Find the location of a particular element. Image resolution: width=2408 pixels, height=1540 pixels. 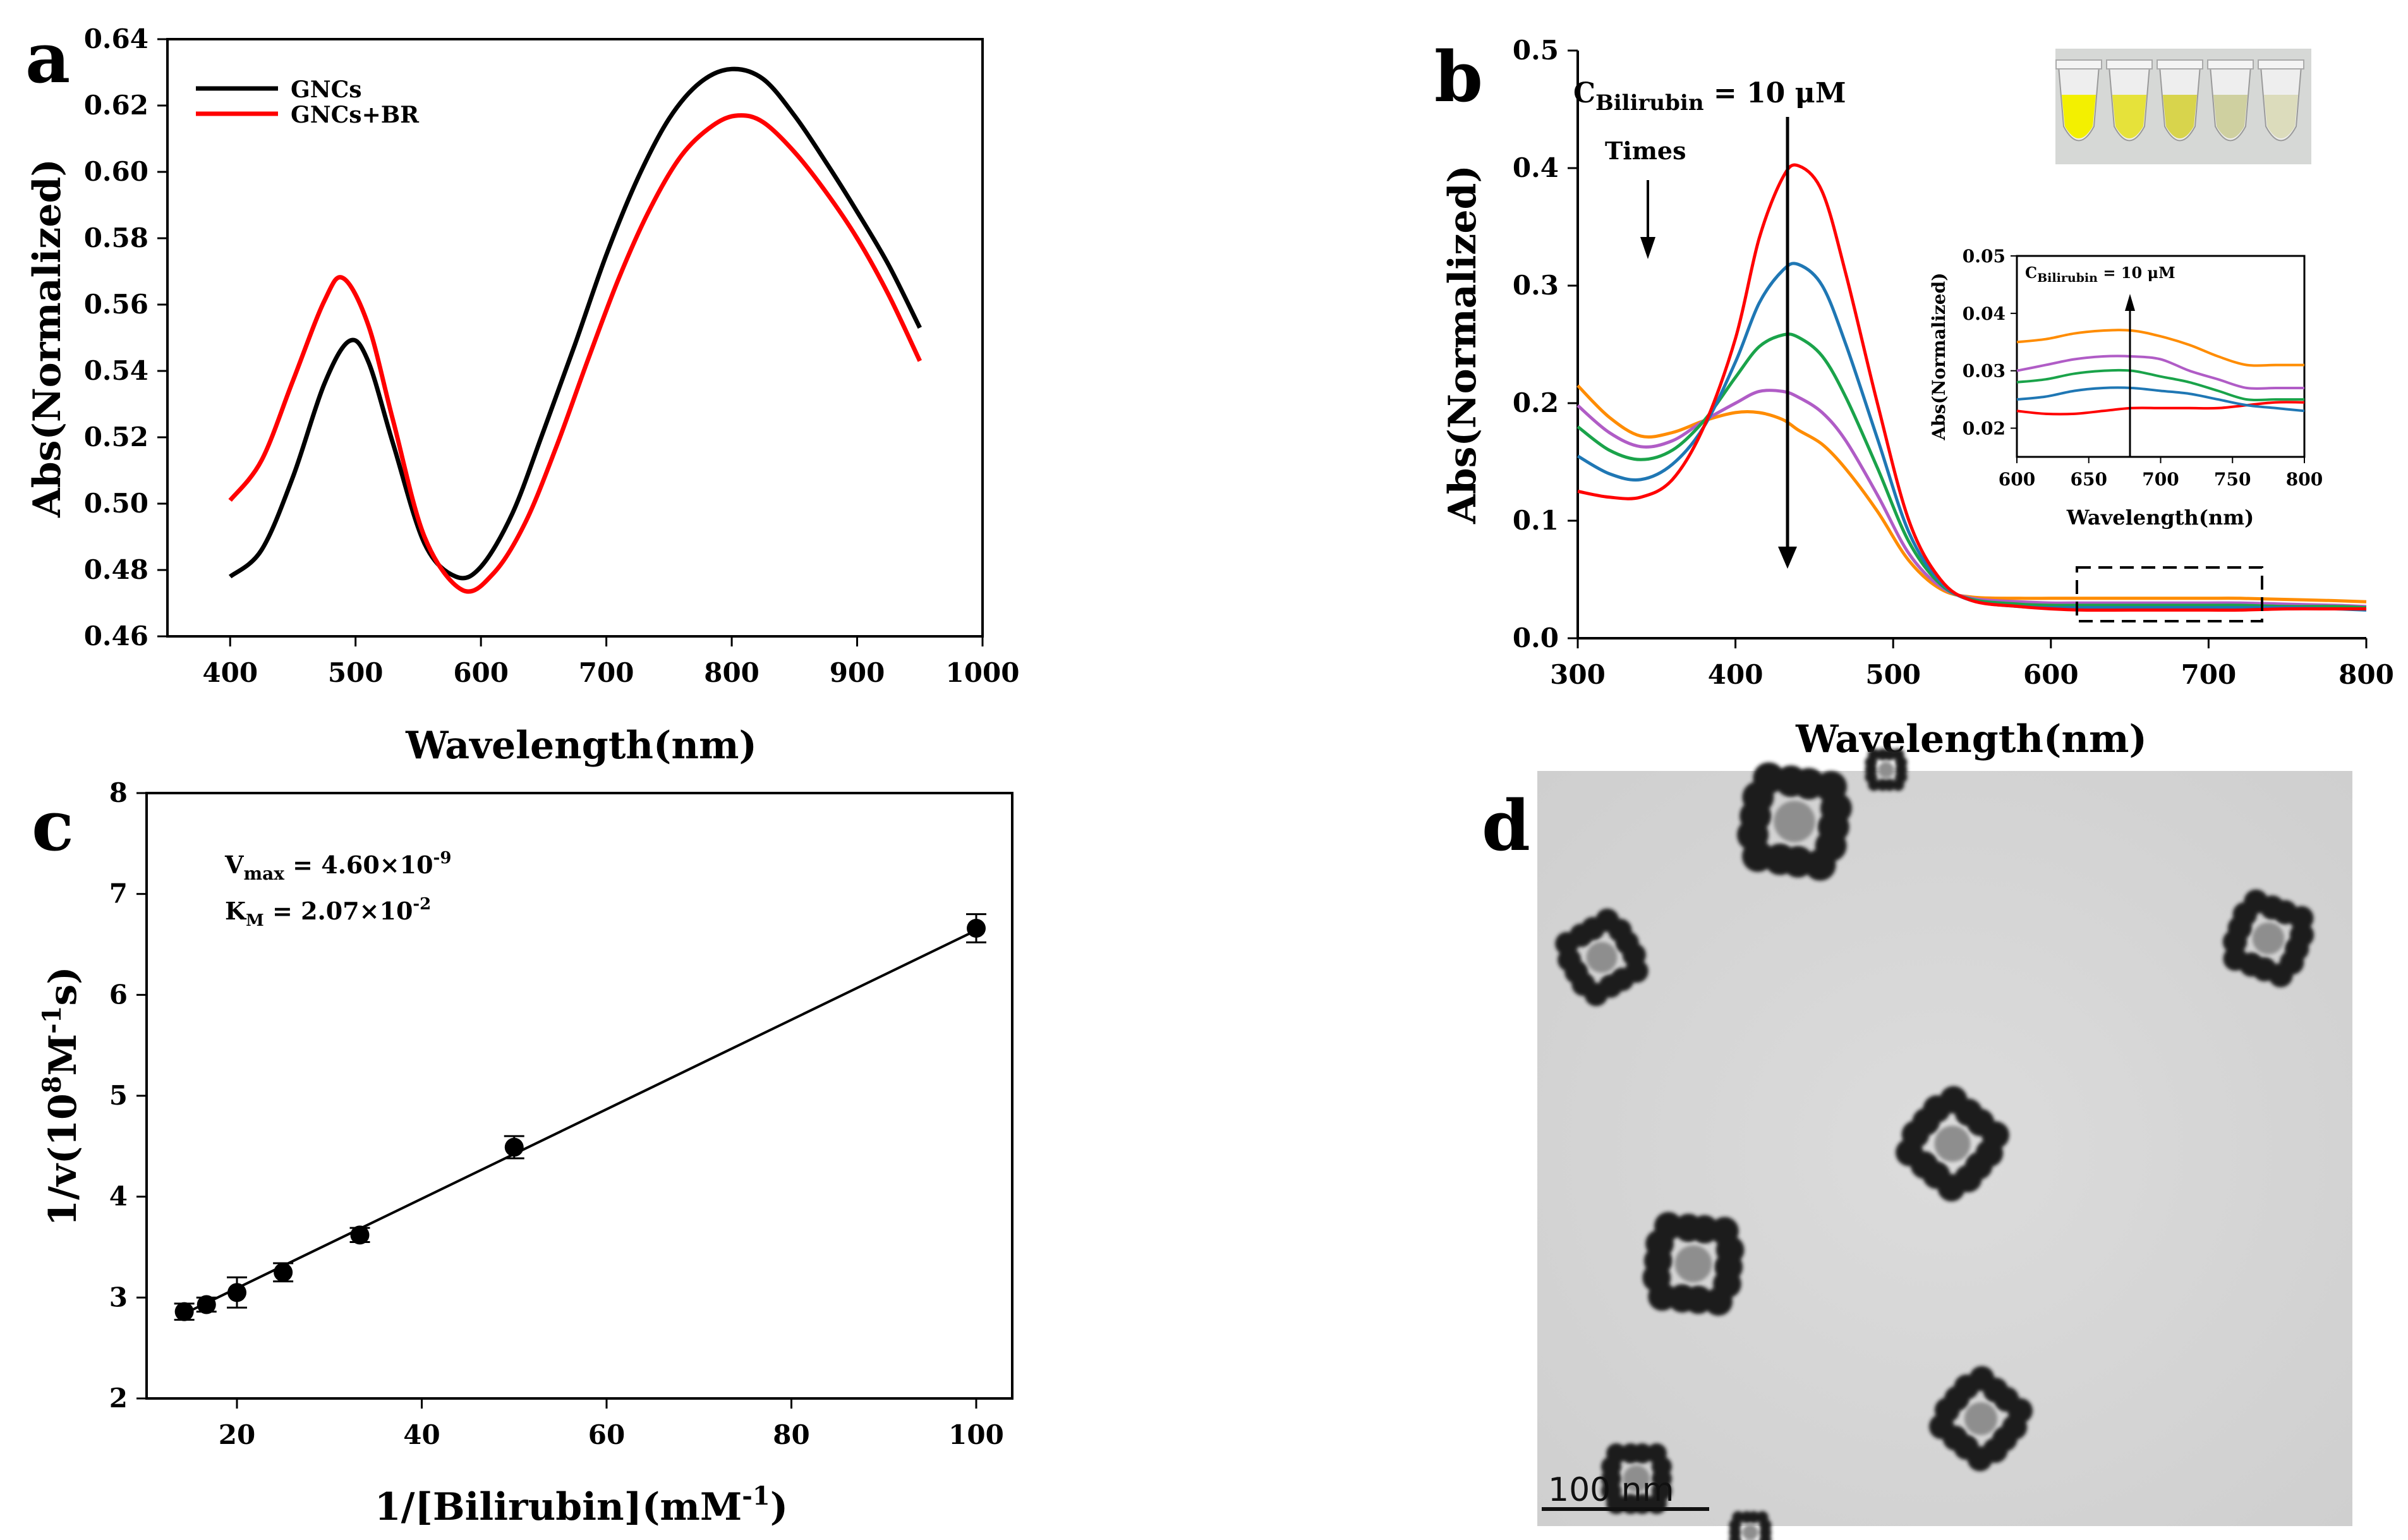

chart-a-ytick-label: 0.64 is located at coordinates (116, 38).